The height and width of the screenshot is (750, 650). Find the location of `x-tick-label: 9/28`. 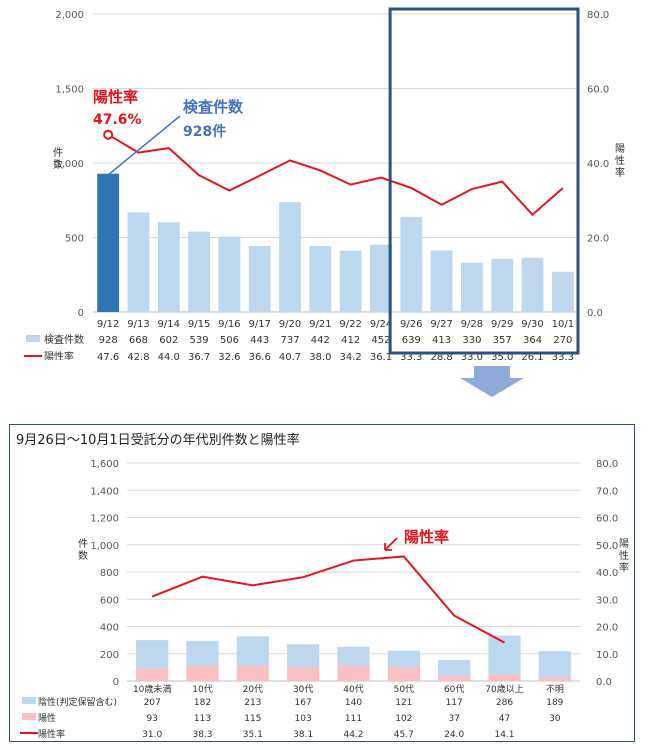

x-tick-label: 9/28 is located at coordinates (472, 324).